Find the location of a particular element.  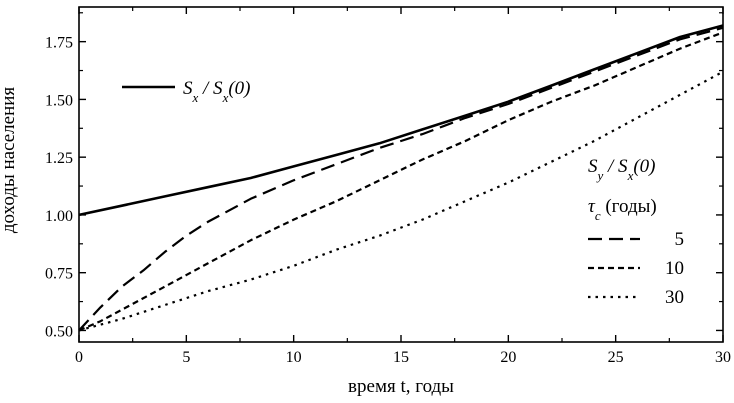

x-axis-title: время t, годы is located at coordinates (401, 386).